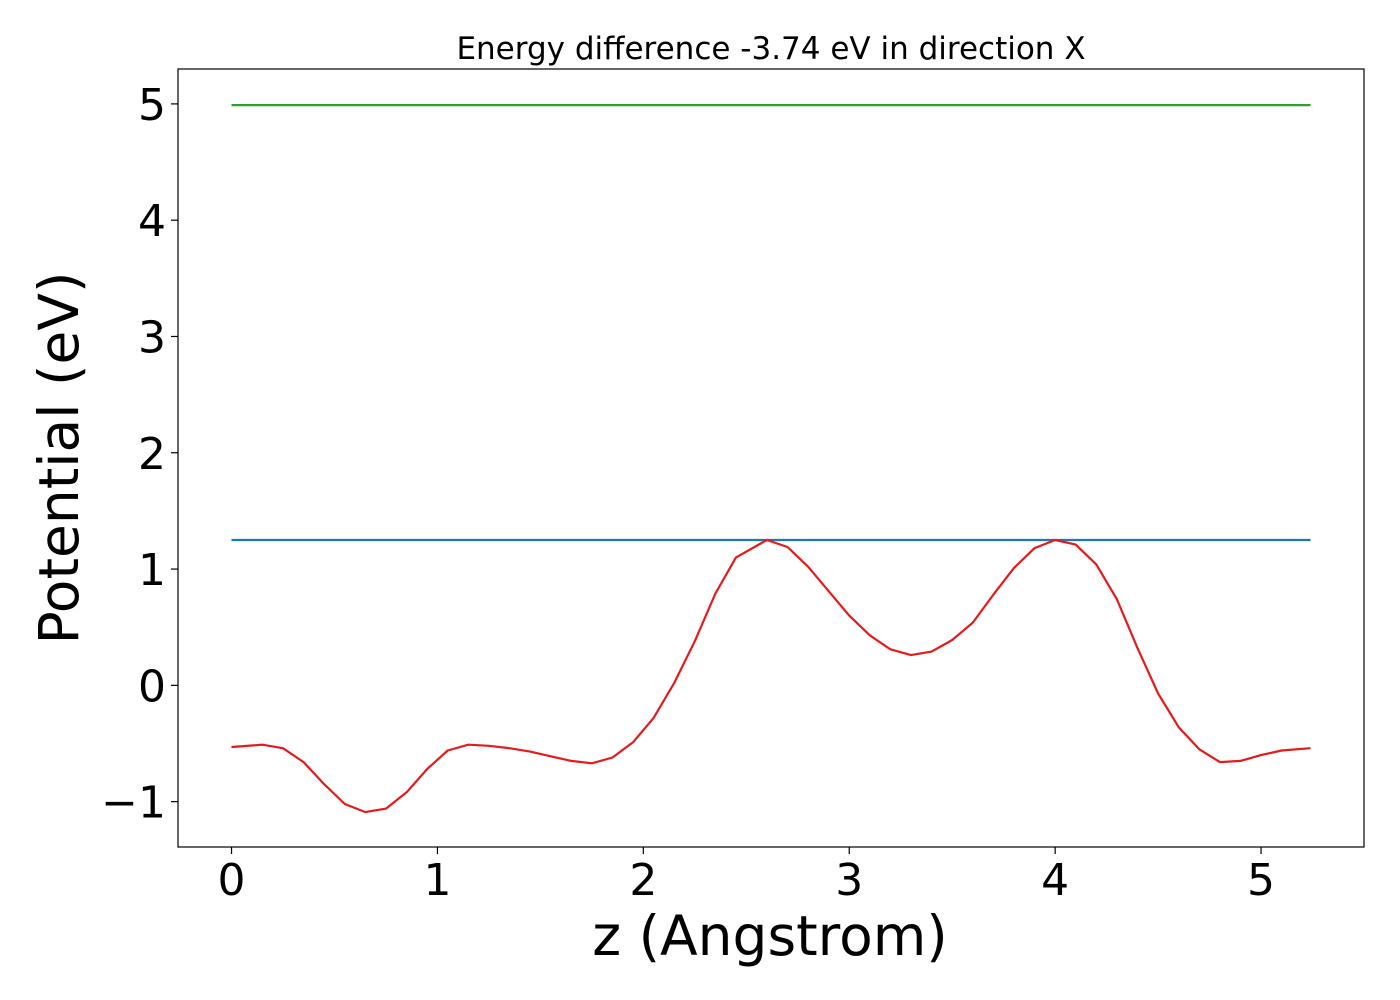 This screenshot has height=1000, width=1400. I want to click on y-axis: −1 0 1 2 3 4 5, so click(139, 454).